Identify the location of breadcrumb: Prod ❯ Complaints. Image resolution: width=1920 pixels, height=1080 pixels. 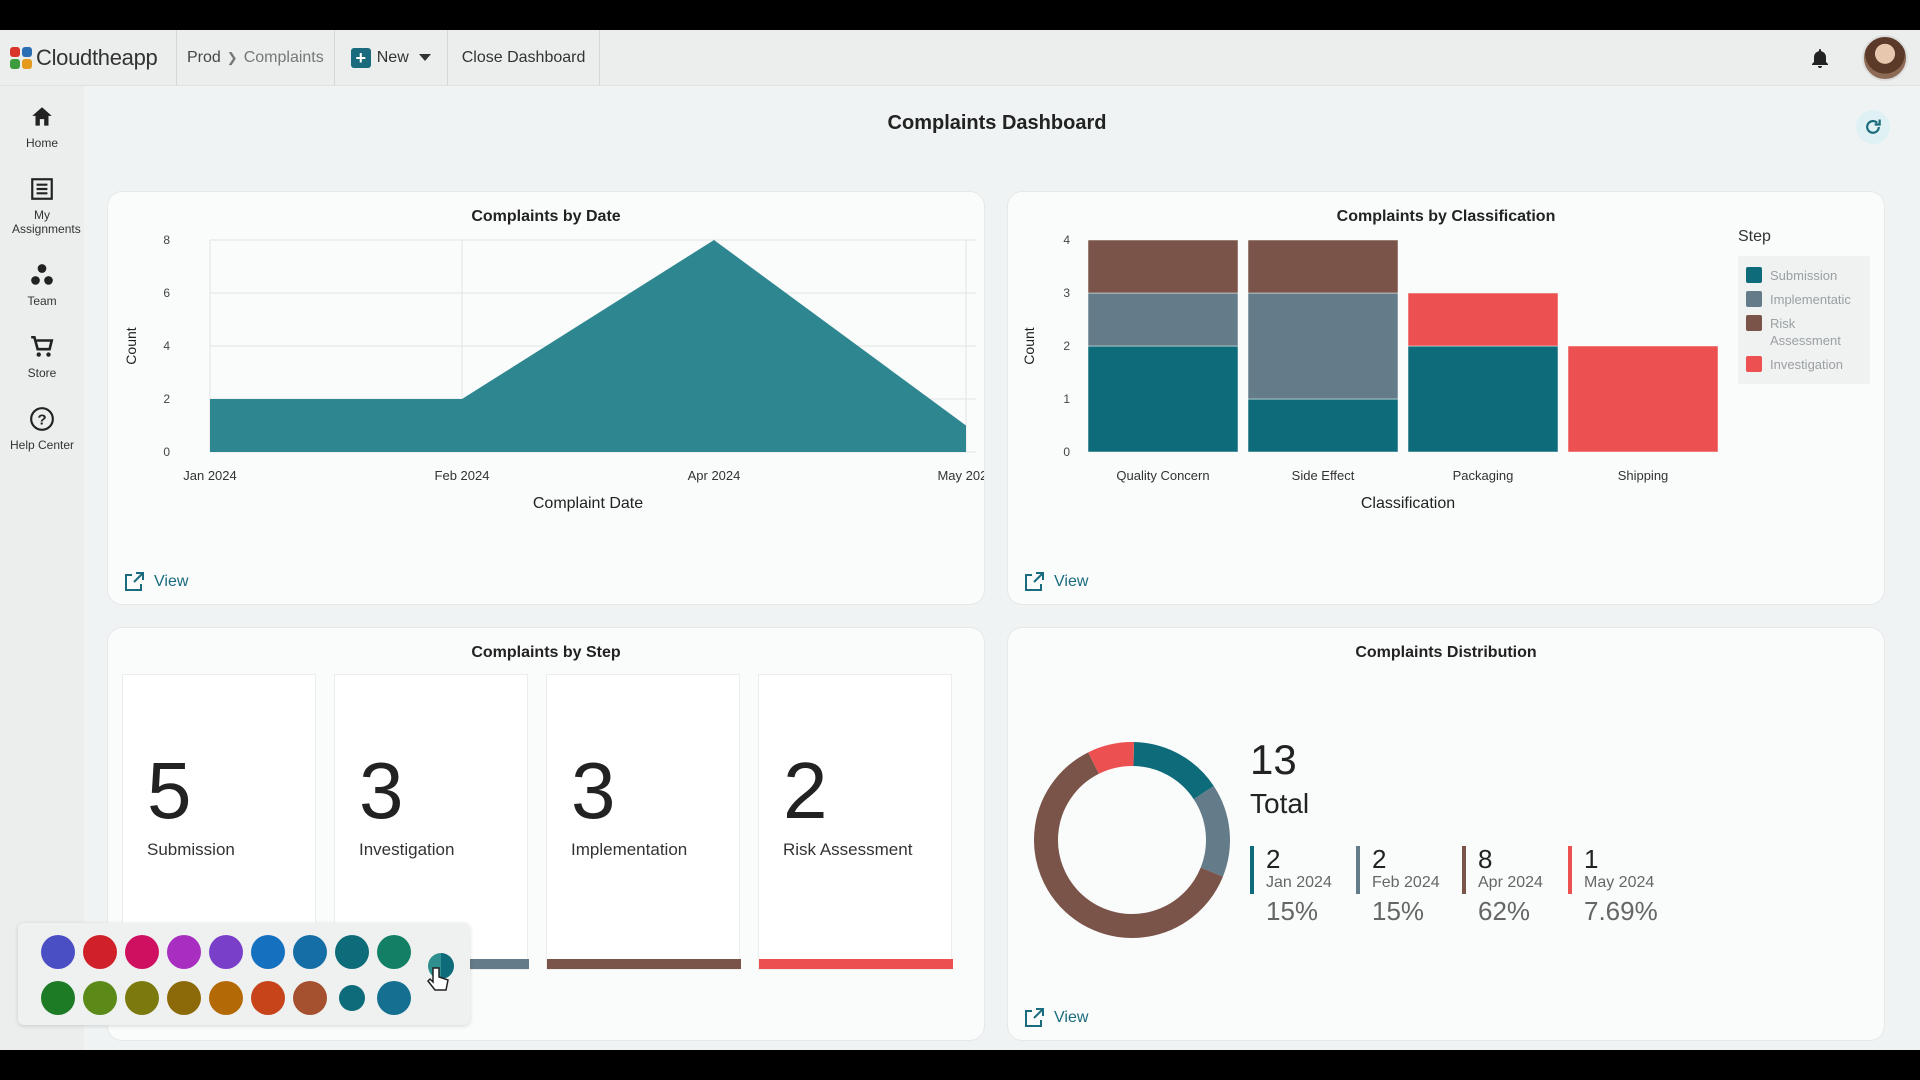
(255, 58).